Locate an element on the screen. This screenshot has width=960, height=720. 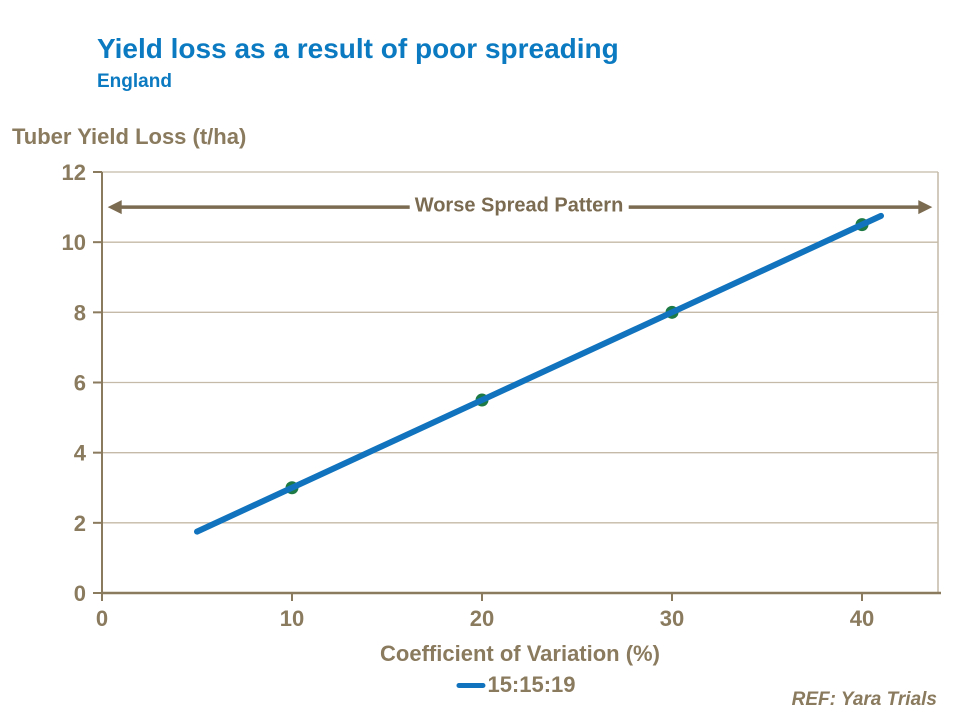
y-tick-label: 12 is located at coordinates (74, 172).